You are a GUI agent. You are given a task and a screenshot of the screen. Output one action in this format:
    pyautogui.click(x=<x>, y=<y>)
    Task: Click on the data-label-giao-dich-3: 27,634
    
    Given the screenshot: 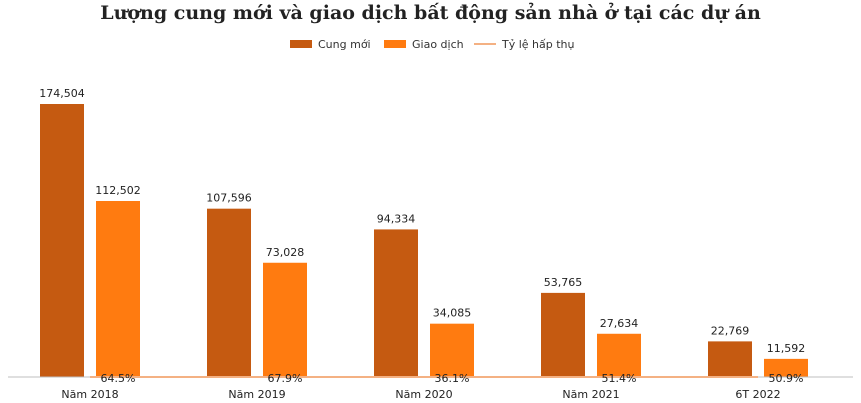 What is the action you would take?
    pyautogui.click(x=619, y=323)
    